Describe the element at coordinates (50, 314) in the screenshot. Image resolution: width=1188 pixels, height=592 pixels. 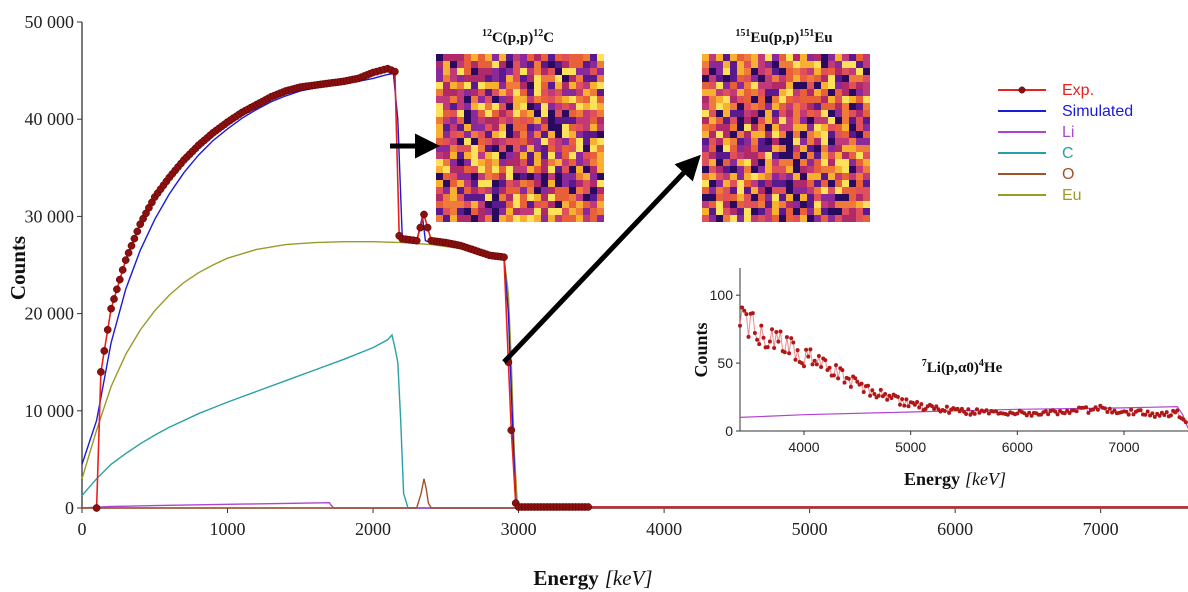
I see `y-tick-label: 20 000` at that location.